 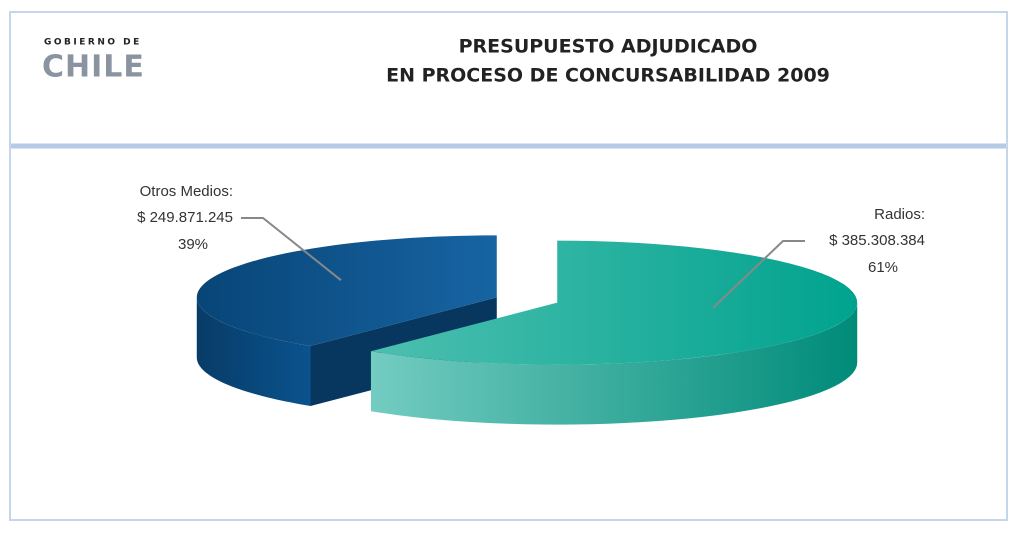 What do you see at coordinates (185, 217) in the screenshot?
I see `value-label: $ 249.871.245` at bounding box center [185, 217].